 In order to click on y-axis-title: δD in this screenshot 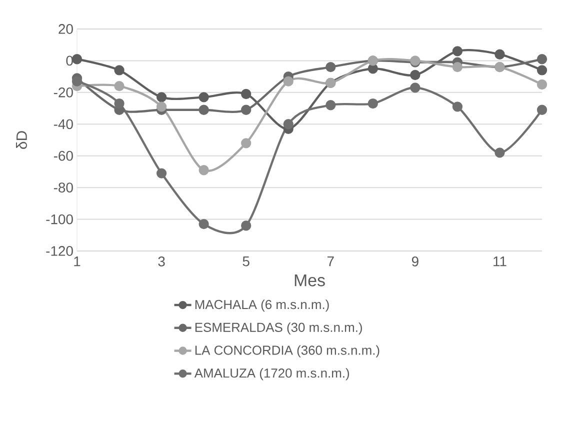, I will do `click(21, 140)`.